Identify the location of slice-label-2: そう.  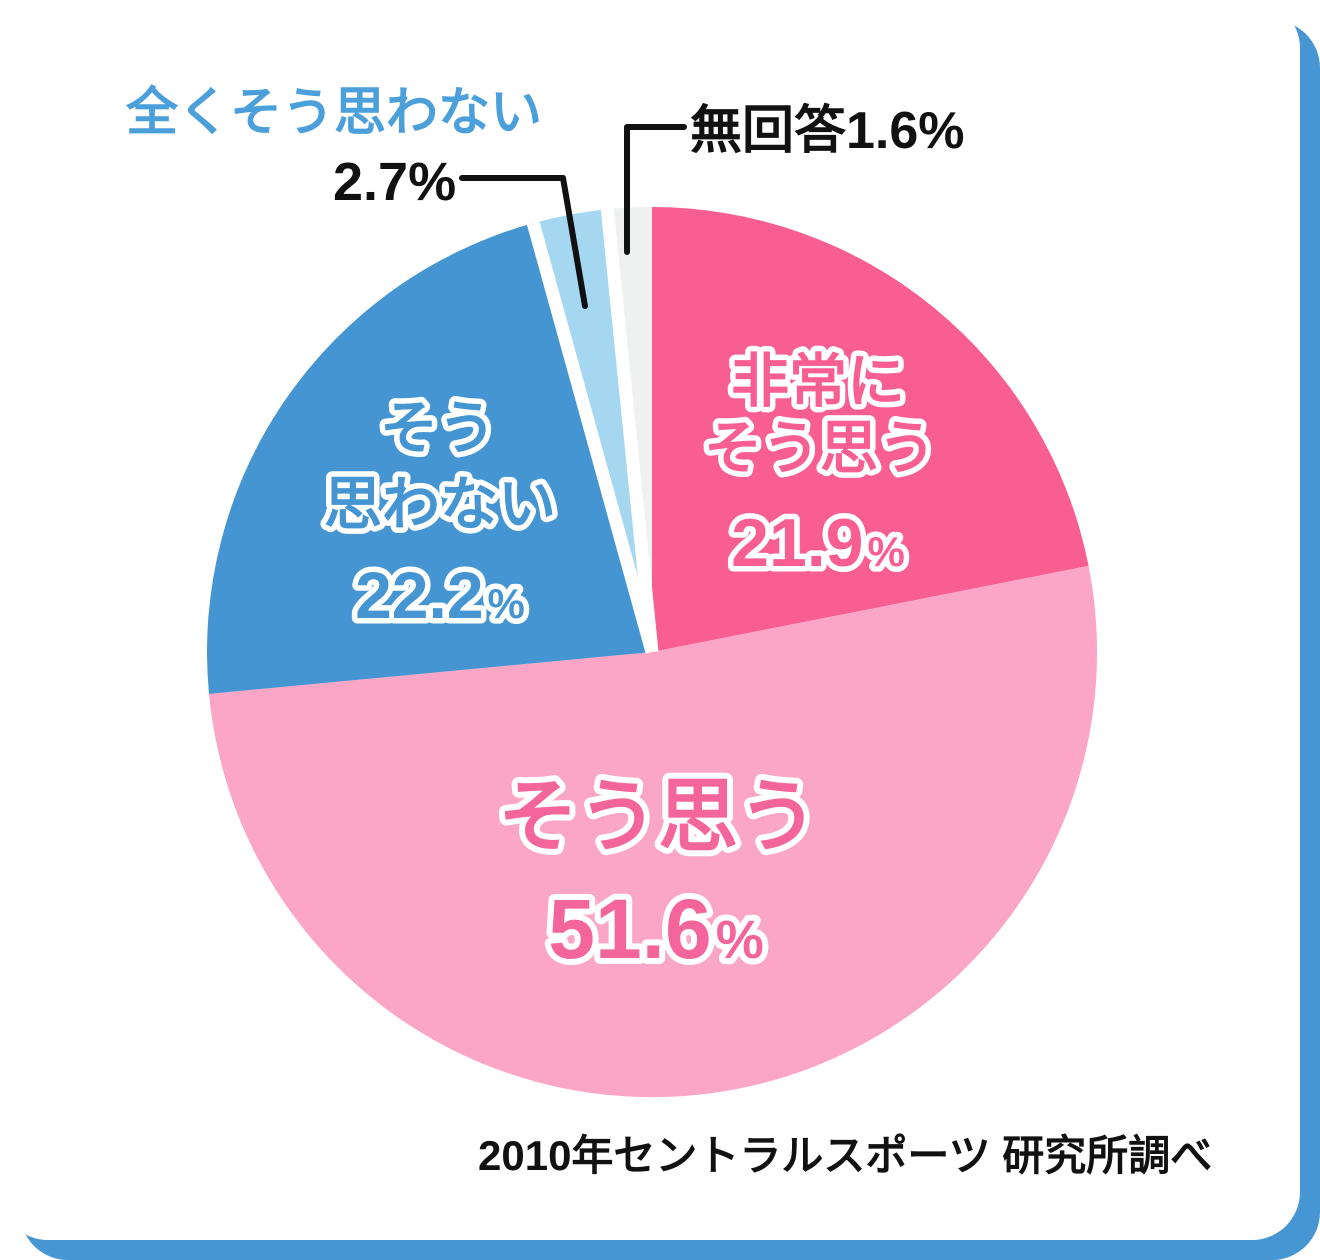
(438, 428).